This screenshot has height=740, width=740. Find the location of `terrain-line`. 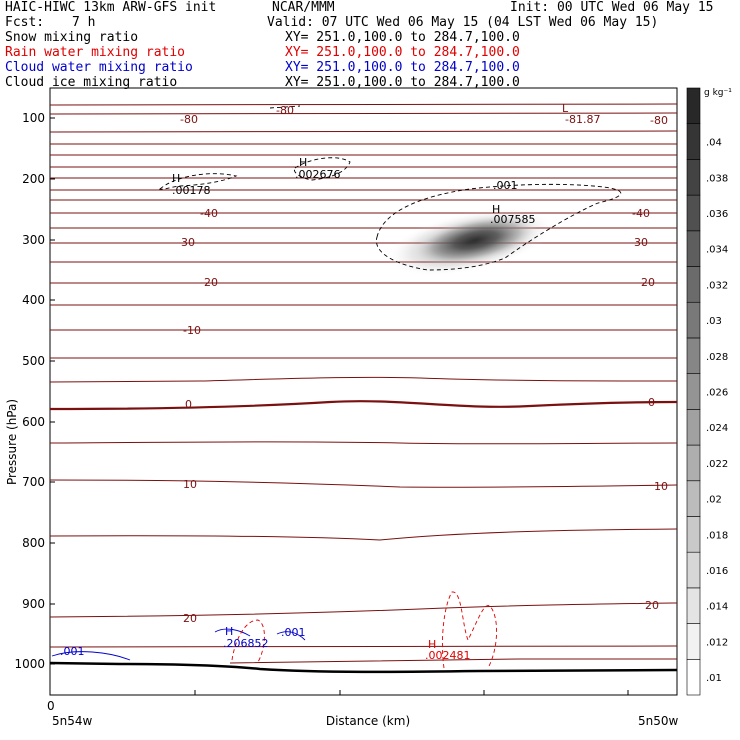

terrain-line is located at coordinates (363, 667).